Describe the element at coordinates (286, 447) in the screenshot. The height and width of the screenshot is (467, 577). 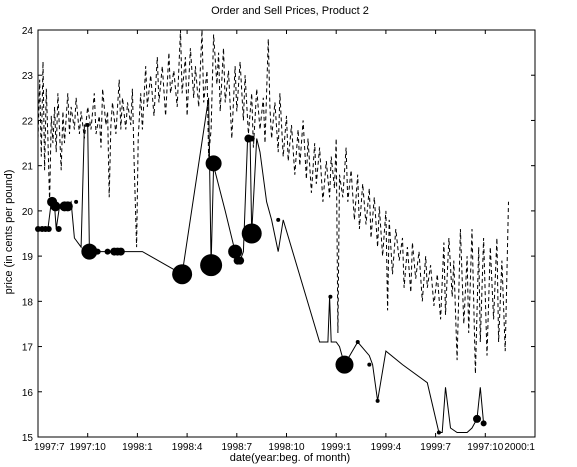
I see `x-tick-label: 1998:10` at that location.